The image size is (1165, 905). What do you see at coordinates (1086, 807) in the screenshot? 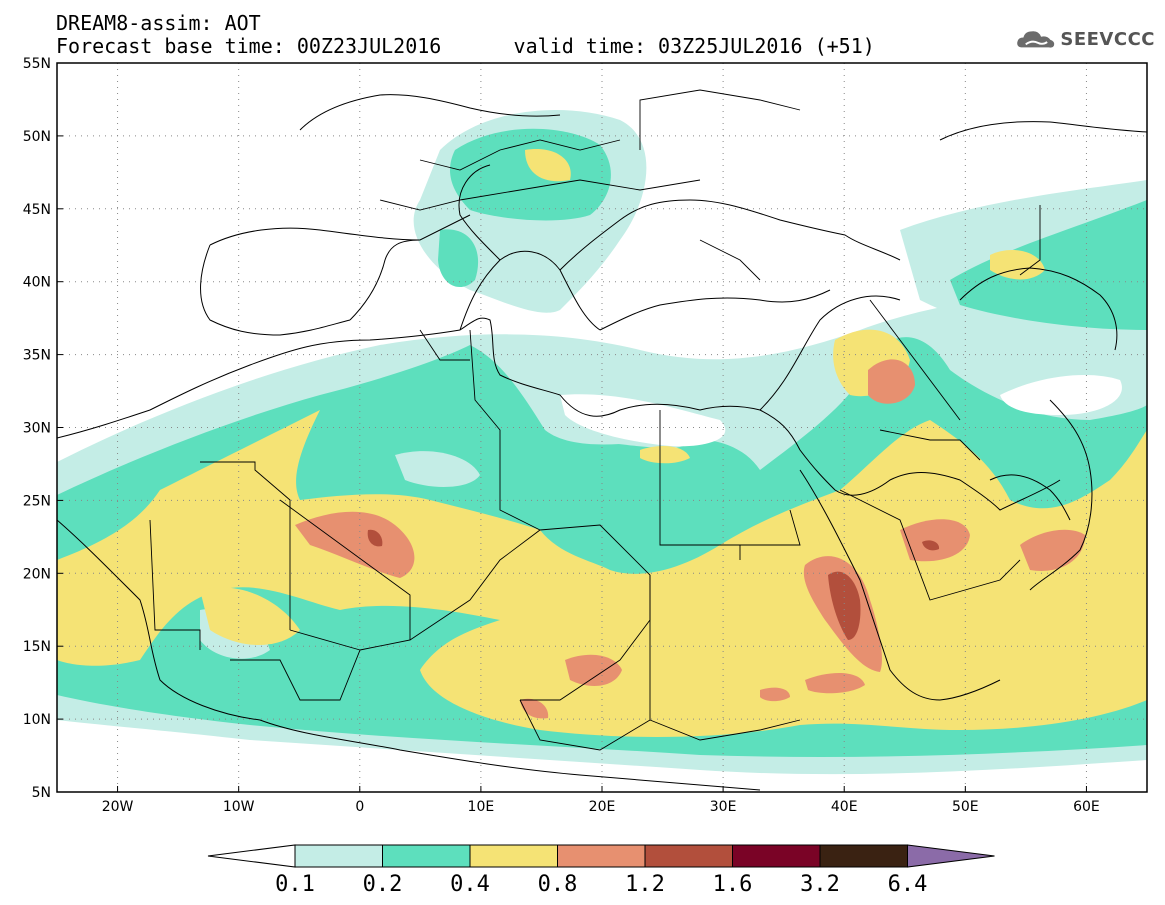
I see `lon-tick-label: 60E` at bounding box center [1086, 807].